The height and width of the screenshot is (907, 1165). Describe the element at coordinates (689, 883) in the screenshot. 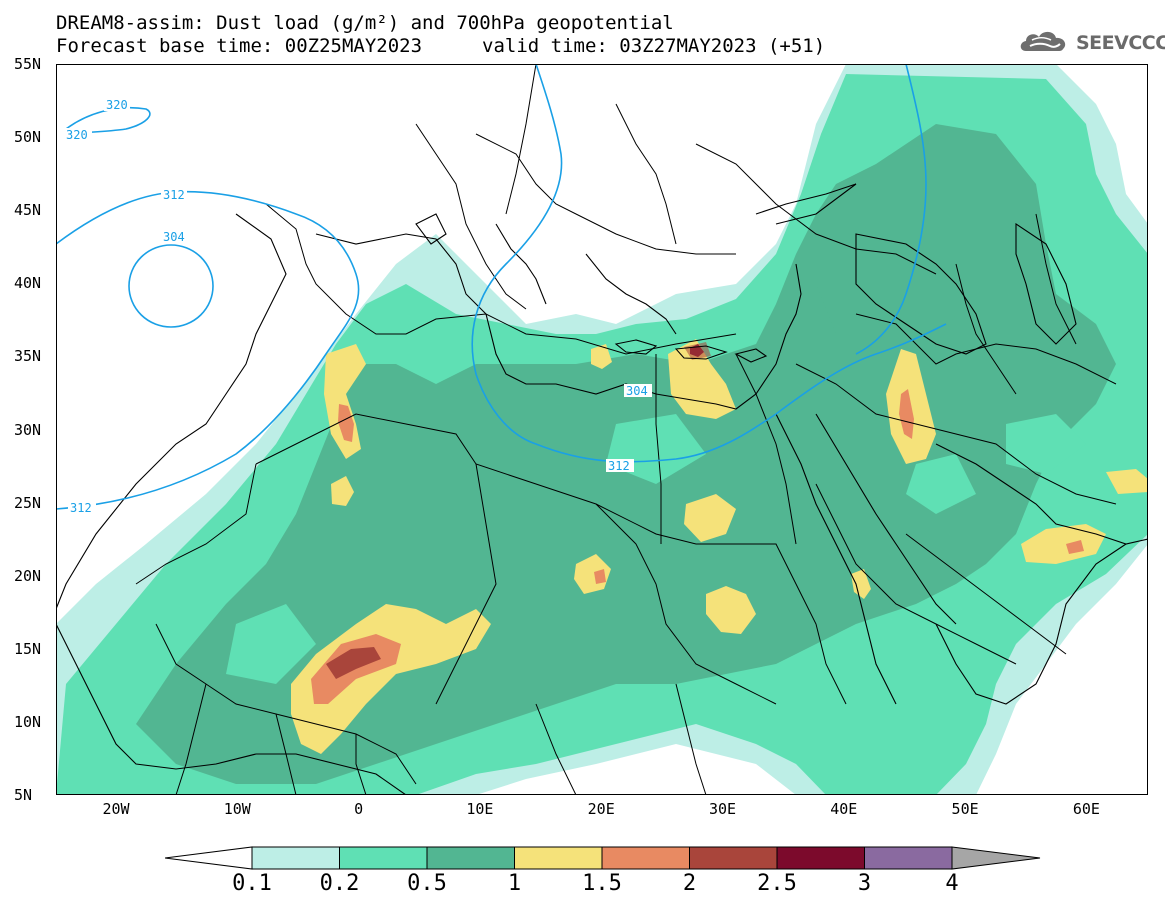

I see `colorbar-label: 2` at that location.